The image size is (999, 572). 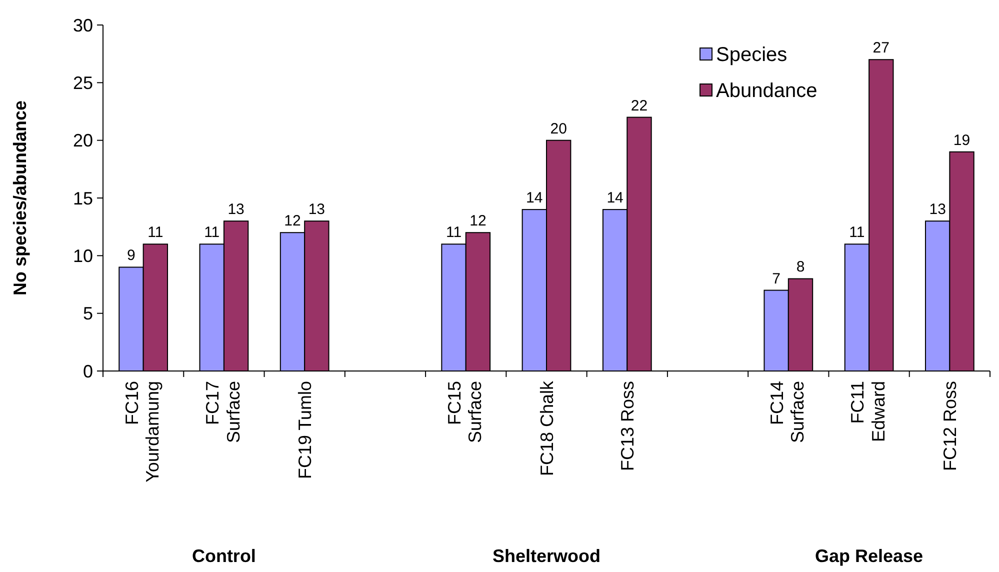 What do you see at coordinates (868, 411) in the screenshot?
I see `x-tick-label: FC11 Edward` at bounding box center [868, 411].